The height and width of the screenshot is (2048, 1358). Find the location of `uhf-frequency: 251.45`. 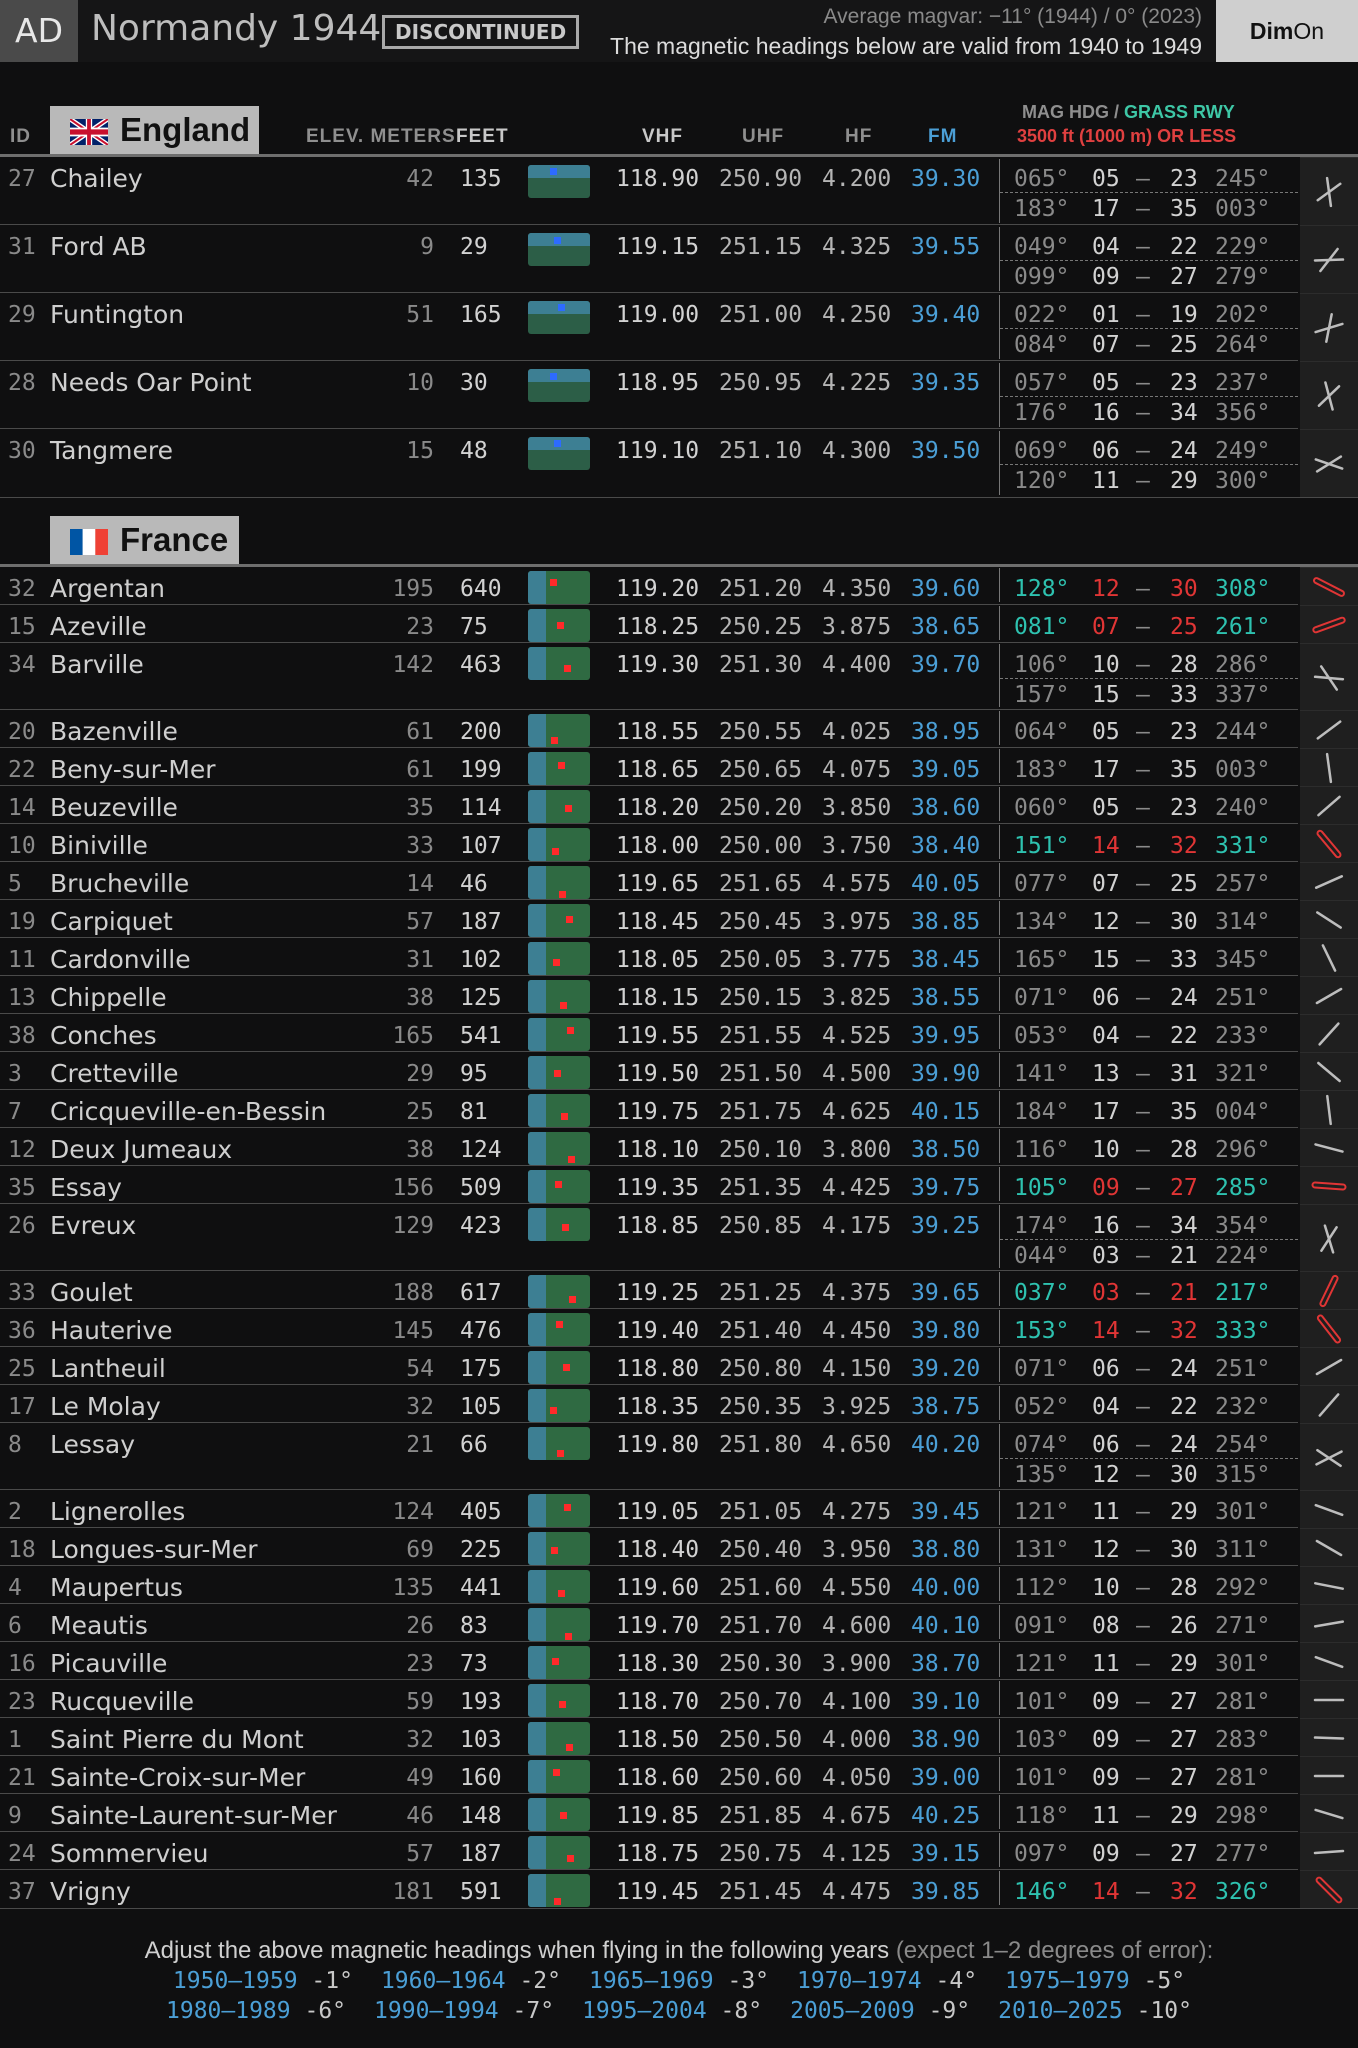

uhf-frequency: 251.45 is located at coordinates (761, 1892).